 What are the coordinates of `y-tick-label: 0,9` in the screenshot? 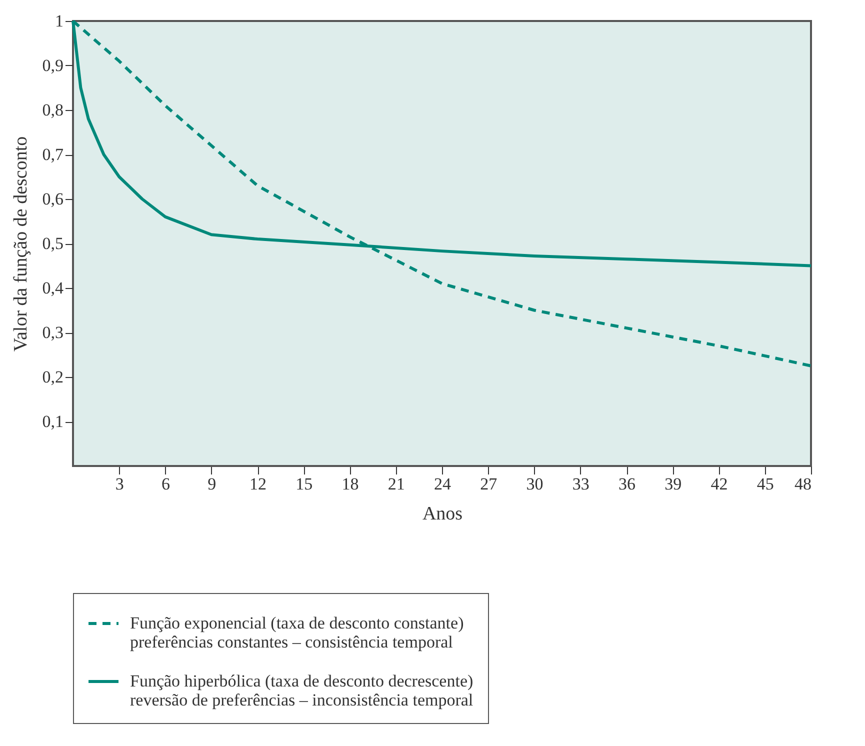 It's located at (53, 65).